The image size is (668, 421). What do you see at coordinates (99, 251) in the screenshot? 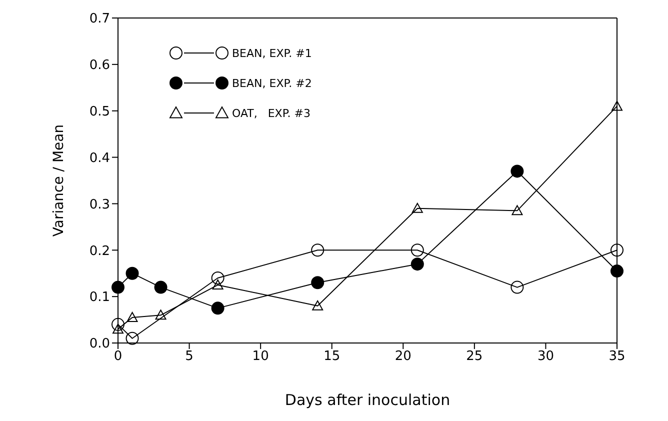
I see `y-tick-label: 0.2` at bounding box center [99, 251].